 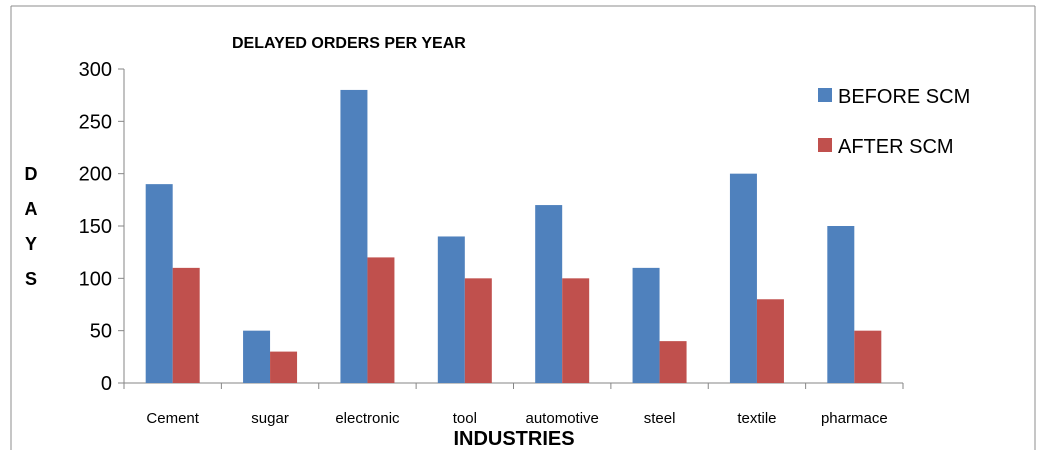 What do you see at coordinates (513, 439) in the screenshot?
I see `x-axis-label: INDUSTRIES` at bounding box center [513, 439].